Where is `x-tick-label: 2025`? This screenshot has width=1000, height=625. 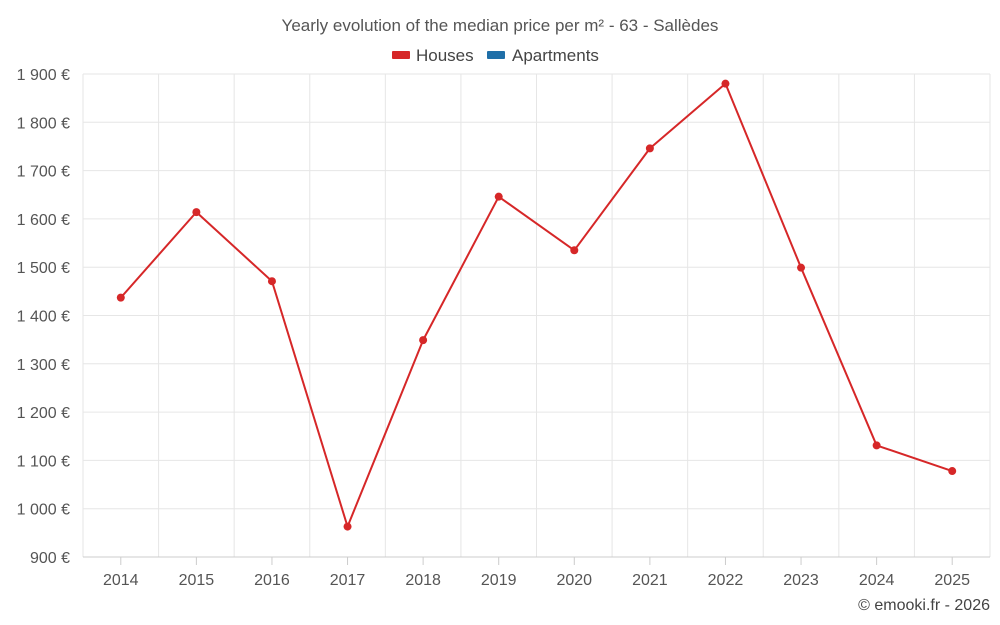
x-tick-label: 2025 is located at coordinates (952, 580).